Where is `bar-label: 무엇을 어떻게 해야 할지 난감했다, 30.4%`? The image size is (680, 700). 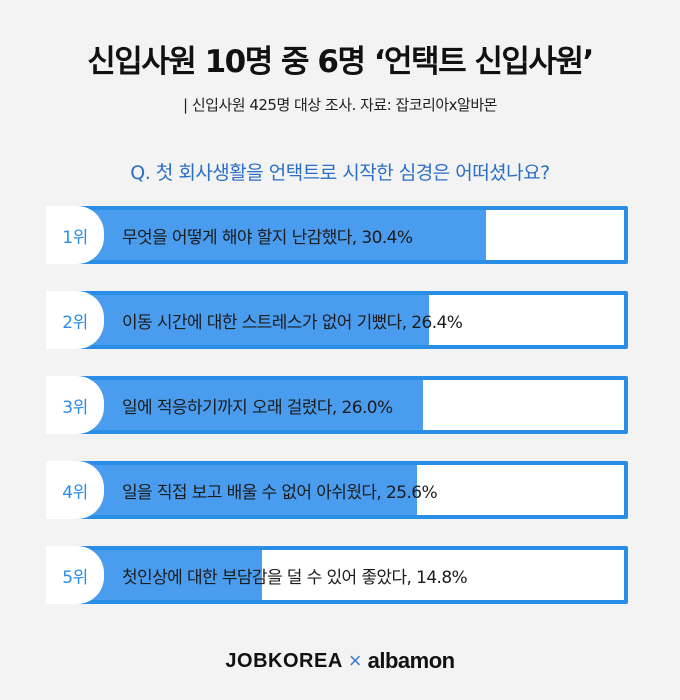
bar-label: 무엇을 어떻게 해야 할지 난감했다, 30.4% is located at coordinates (267, 237).